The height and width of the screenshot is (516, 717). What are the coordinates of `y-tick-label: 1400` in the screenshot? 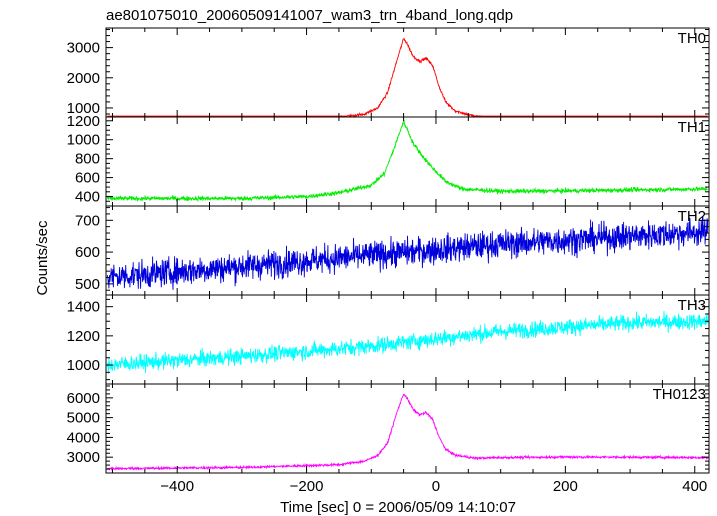 It's located at (83, 307).